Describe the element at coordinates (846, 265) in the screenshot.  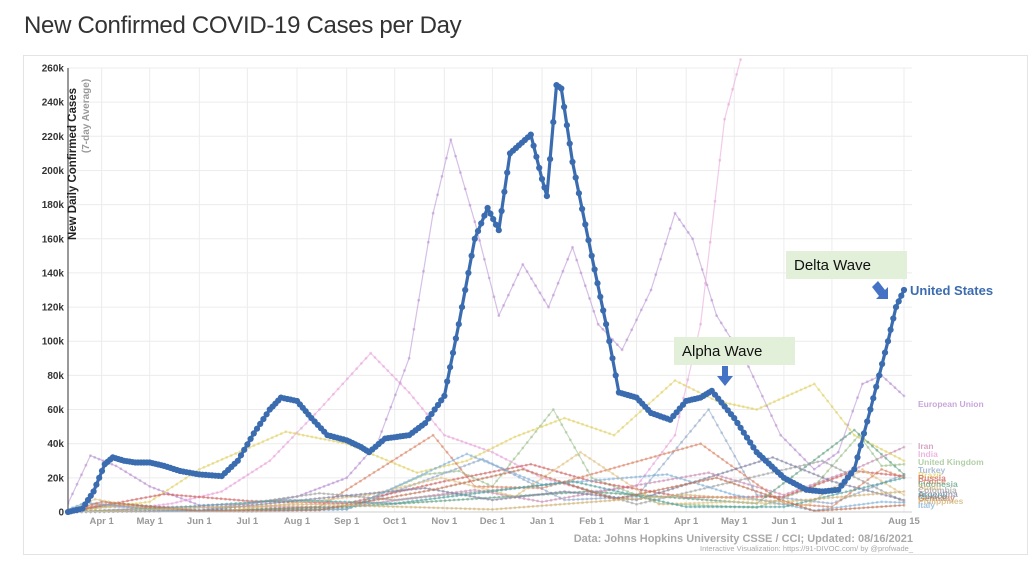
I see `delta-wave-annotation: Delta Wave` at that location.